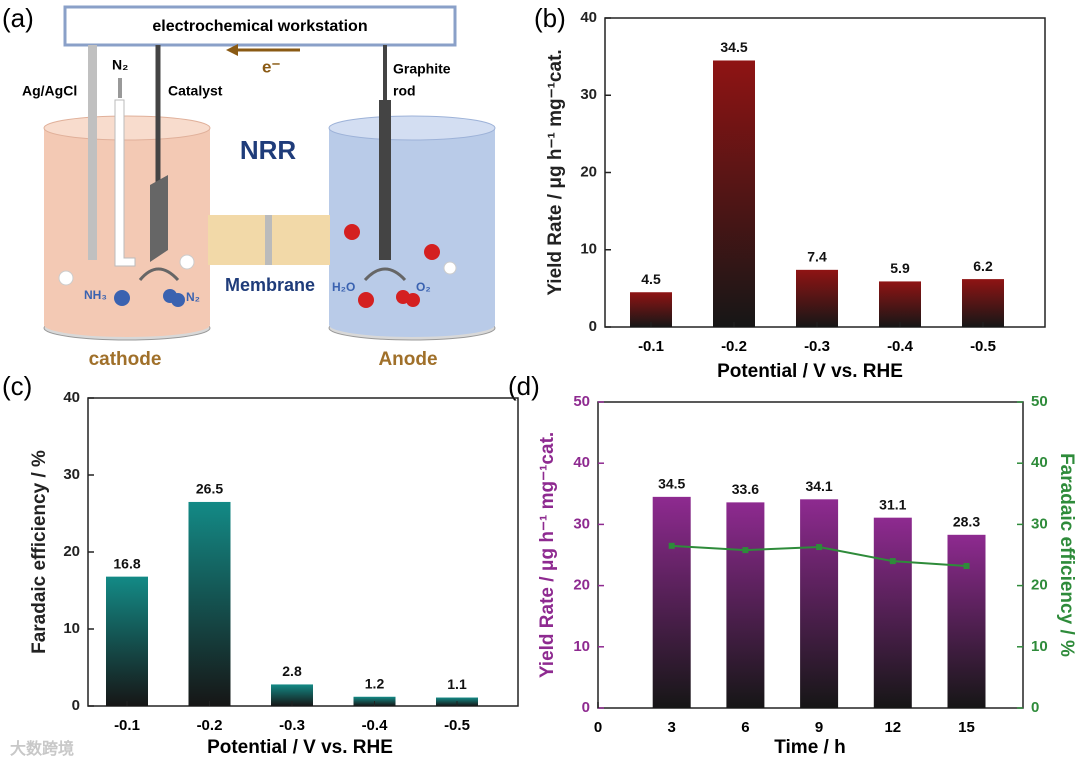  Describe the element at coordinates (671, 484) in the screenshot. I see `data-label: 34.5` at that location.